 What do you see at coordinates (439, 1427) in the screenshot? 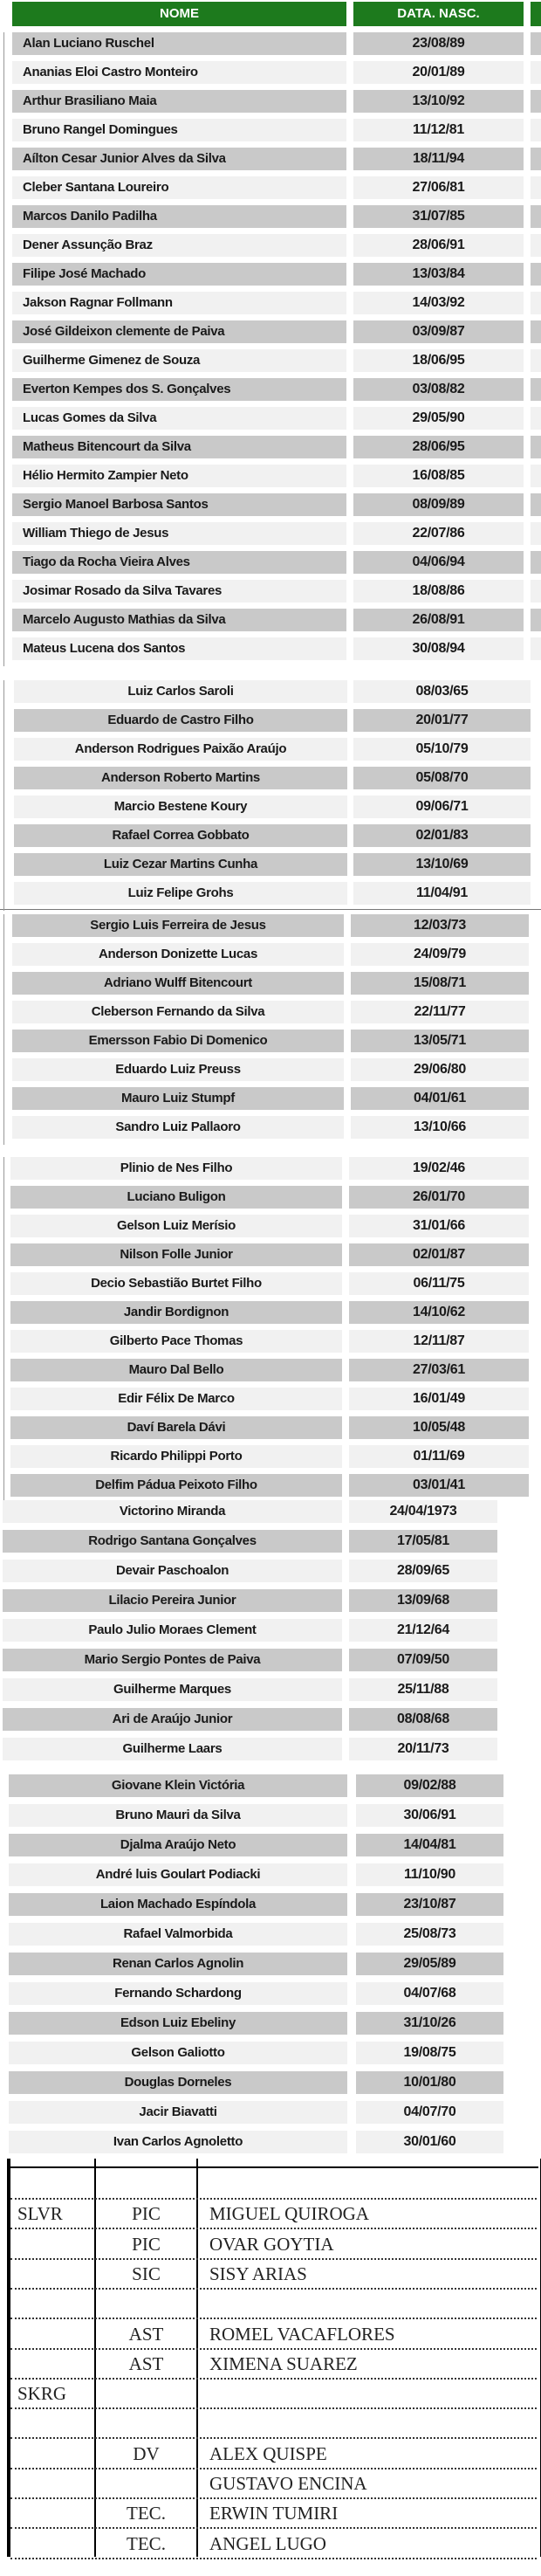
I see `date-cell: 10/05/48` at bounding box center [439, 1427].